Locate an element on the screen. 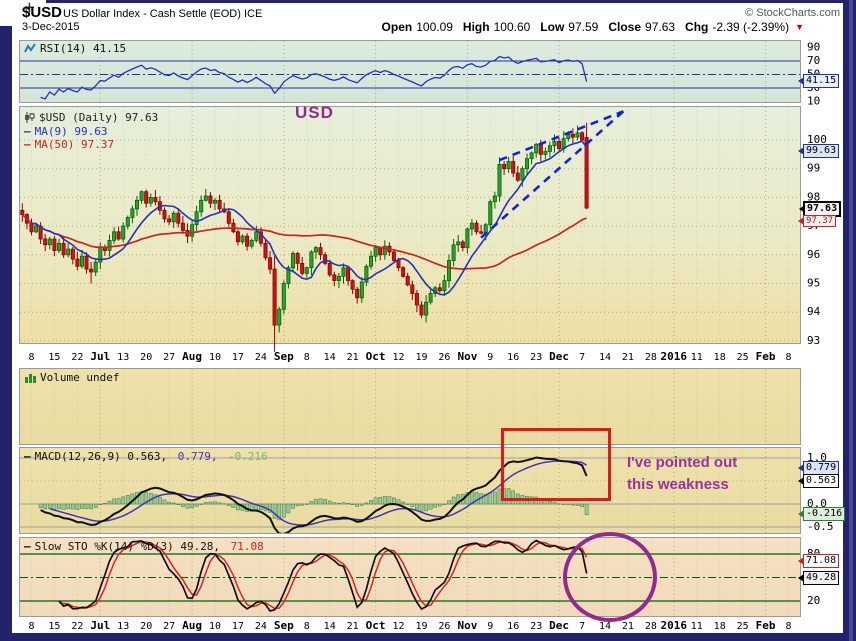 The height and width of the screenshot is (641, 856). change-down-arrow-icon: ▼ is located at coordinates (799, 27).